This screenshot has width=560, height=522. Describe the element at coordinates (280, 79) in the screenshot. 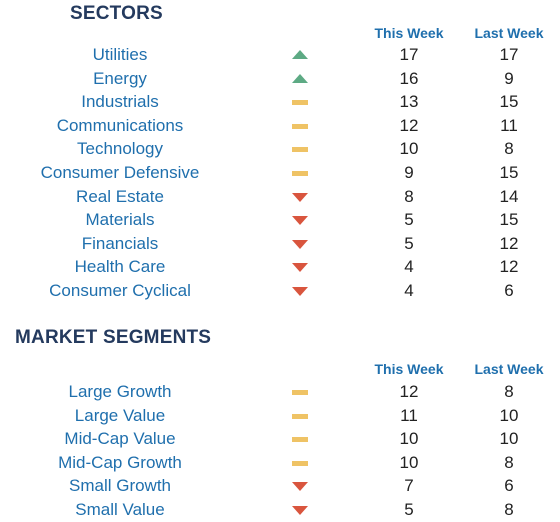

I see `table-row: Energy 16 9` at that location.